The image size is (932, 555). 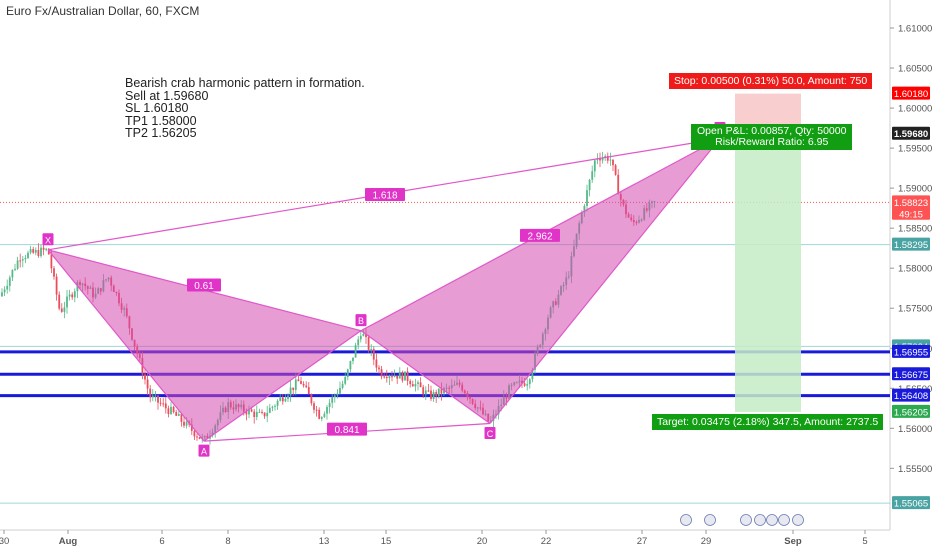 I want to click on price-axis-badge-label: 1.60180, so click(x=911, y=94).